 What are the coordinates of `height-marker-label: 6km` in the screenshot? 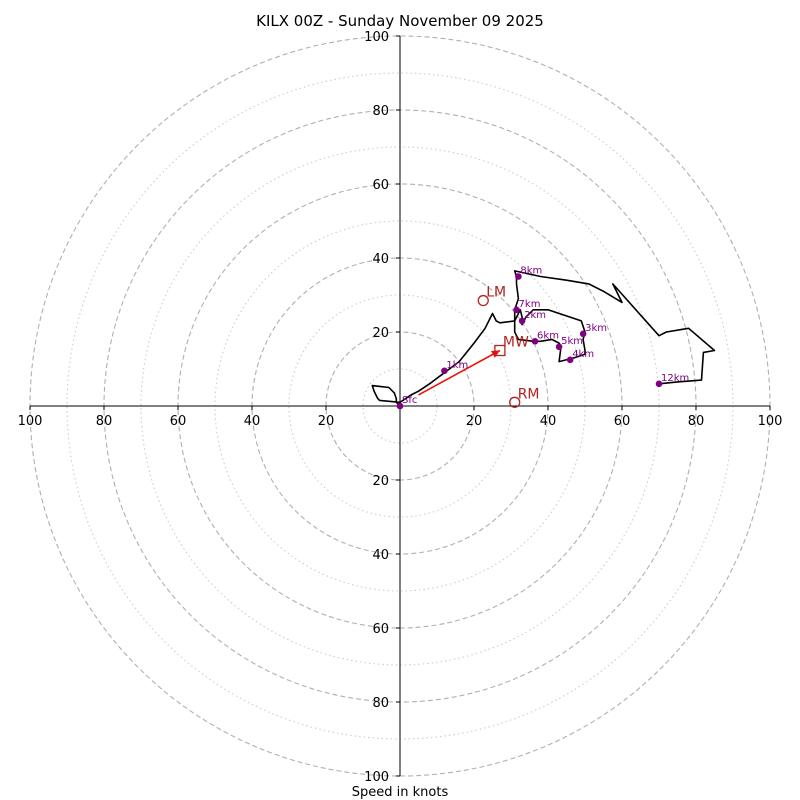 It's located at (548, 335).